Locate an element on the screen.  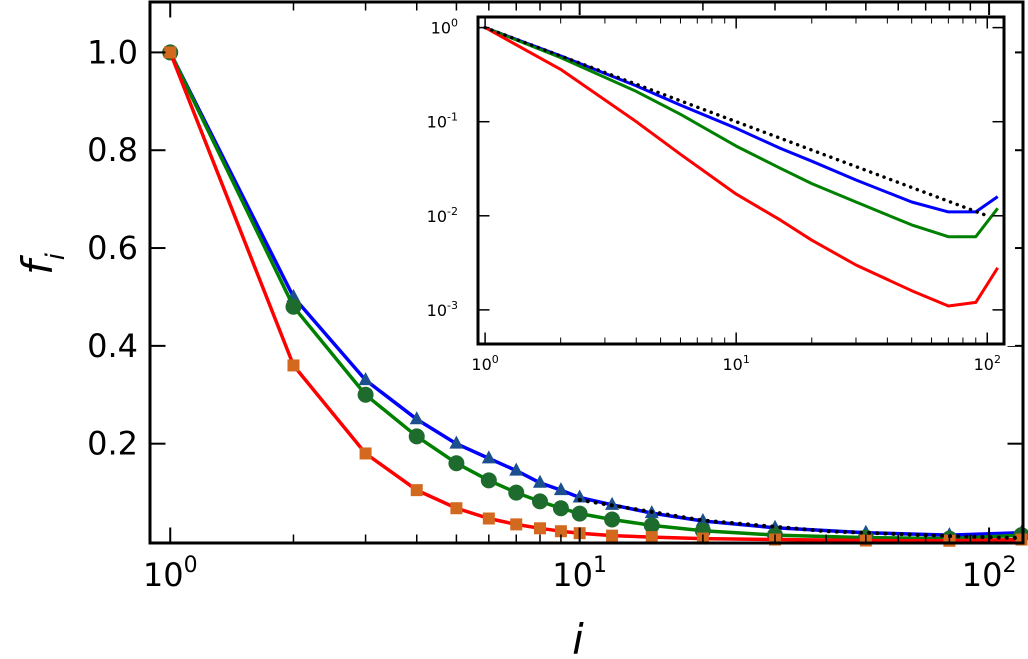
inset-x-tick-label-exponent: 0 is located at coordinates (495, 359).